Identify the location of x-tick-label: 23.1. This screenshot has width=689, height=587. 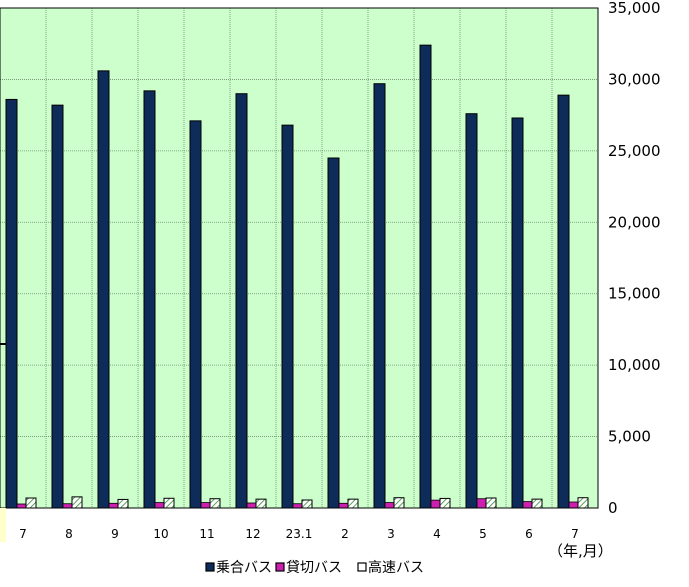
(299, 534).